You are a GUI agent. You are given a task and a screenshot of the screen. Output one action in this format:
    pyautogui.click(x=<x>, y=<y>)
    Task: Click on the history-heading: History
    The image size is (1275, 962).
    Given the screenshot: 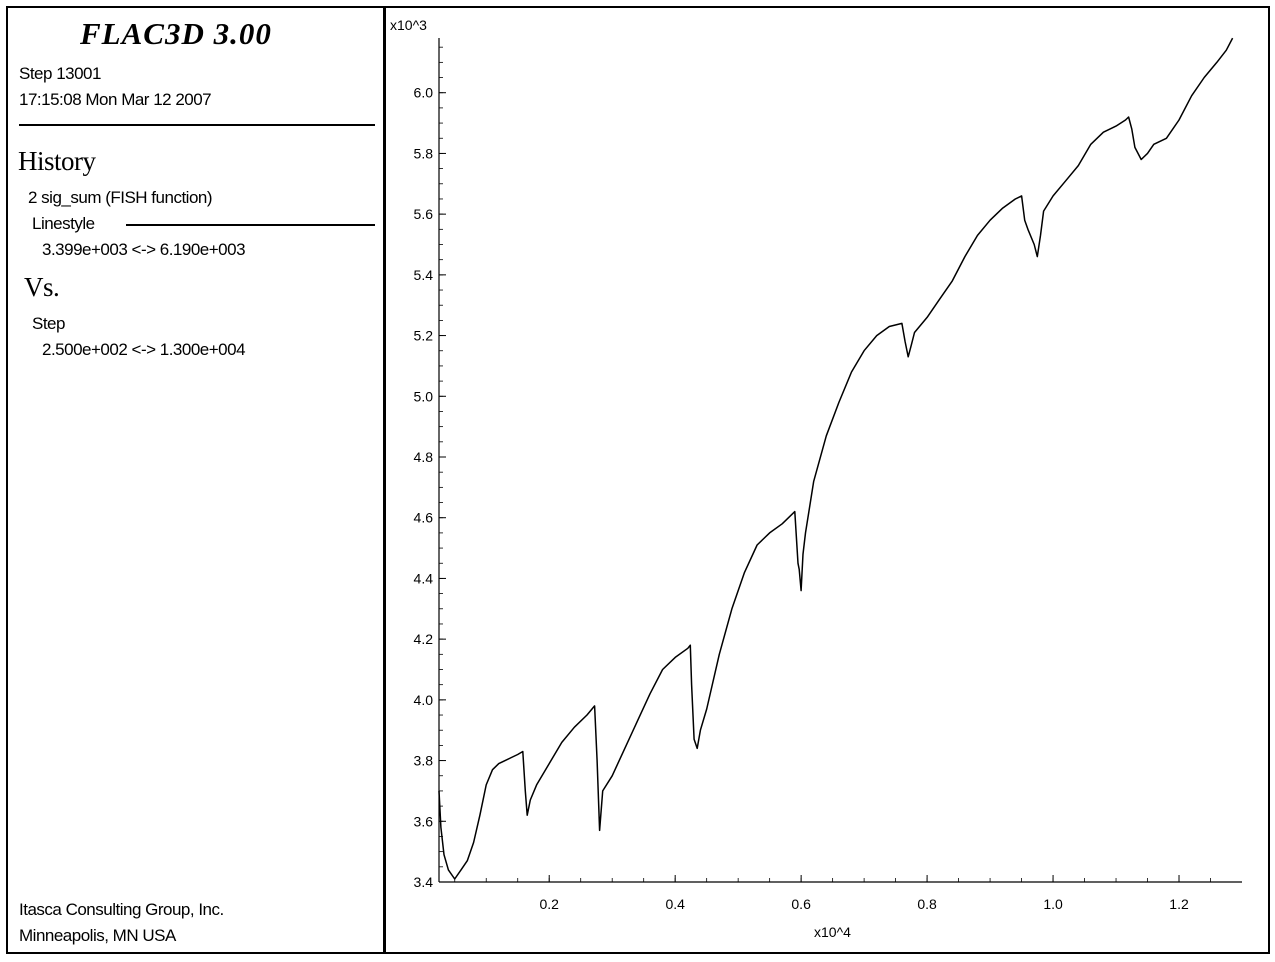 What is the action you would take?
    pyautogui.click(x=57, y=161)
    